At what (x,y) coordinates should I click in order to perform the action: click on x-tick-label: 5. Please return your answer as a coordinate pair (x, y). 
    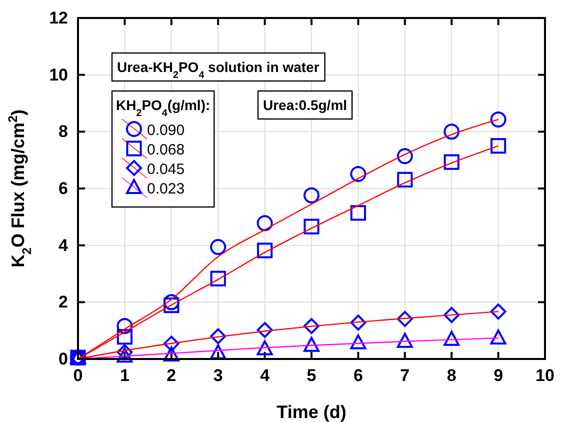
    Looking at the image, I should click on (311, 376).